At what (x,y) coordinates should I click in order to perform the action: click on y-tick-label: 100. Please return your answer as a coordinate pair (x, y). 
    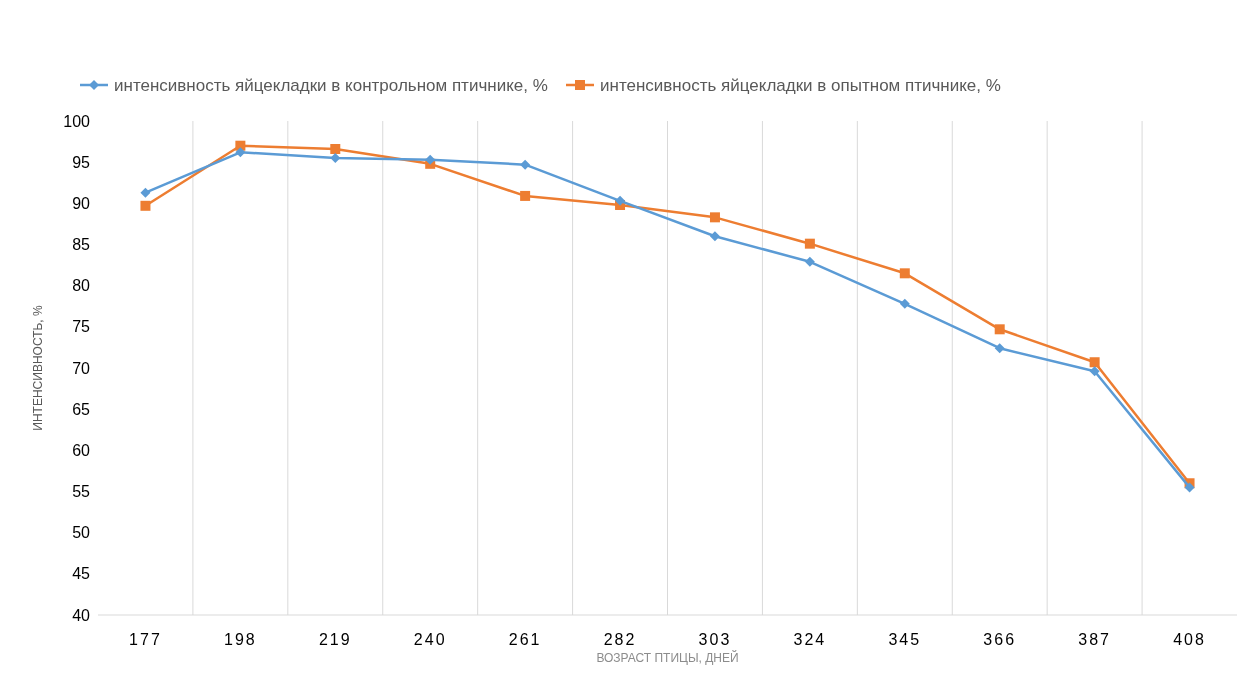
    Looking at the image, I should click on (77, 121).